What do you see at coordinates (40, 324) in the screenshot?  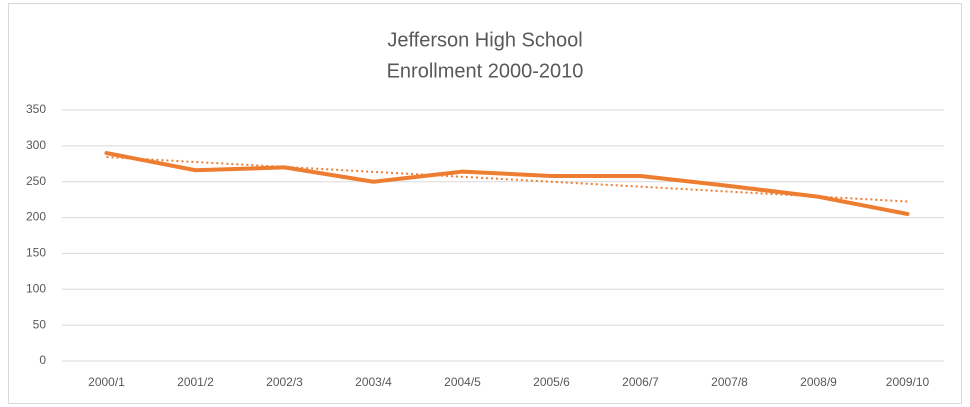 I see `y-tick-label: 50` at bounding box center [40, 324].